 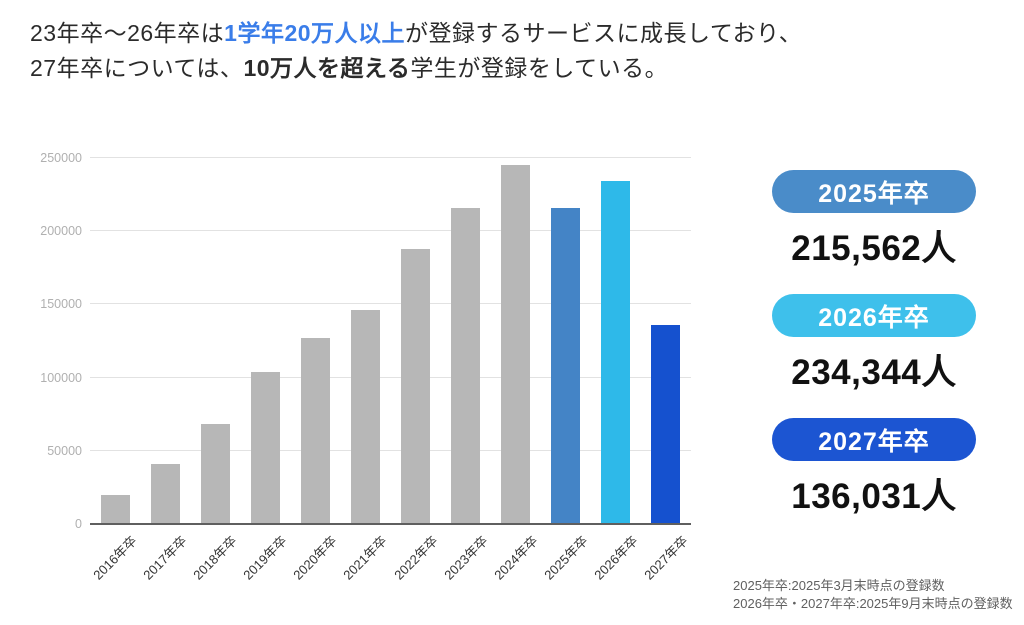 What do you see at coordinates (165, 370) in the screenshot?
I see `bar-slot: 2017年卒` at bounding box center [165, 370].